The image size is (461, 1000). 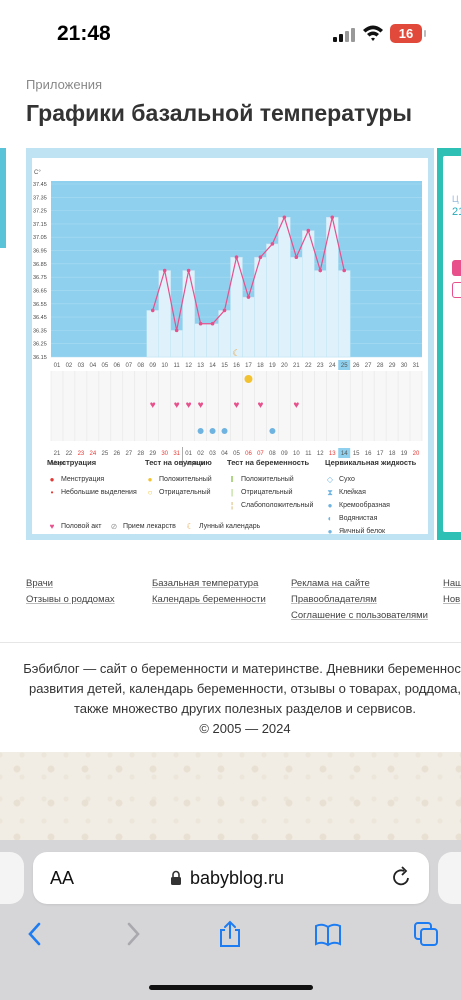 I want to click on calendar-date-label: 19, so click(x=404, y=454).